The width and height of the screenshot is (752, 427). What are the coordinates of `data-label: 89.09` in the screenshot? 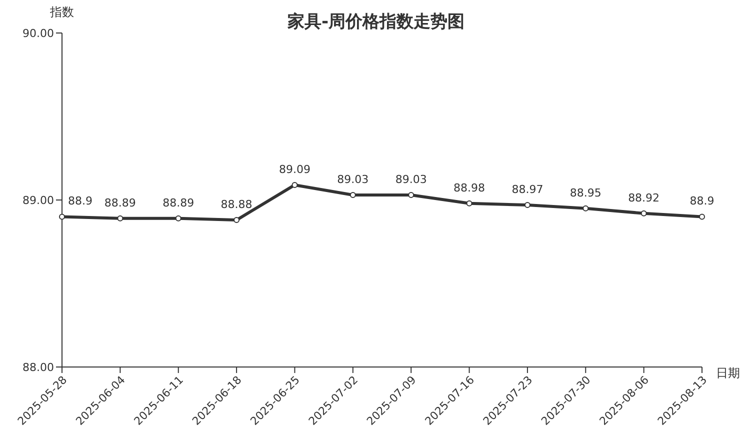 It's located at (294, 169).